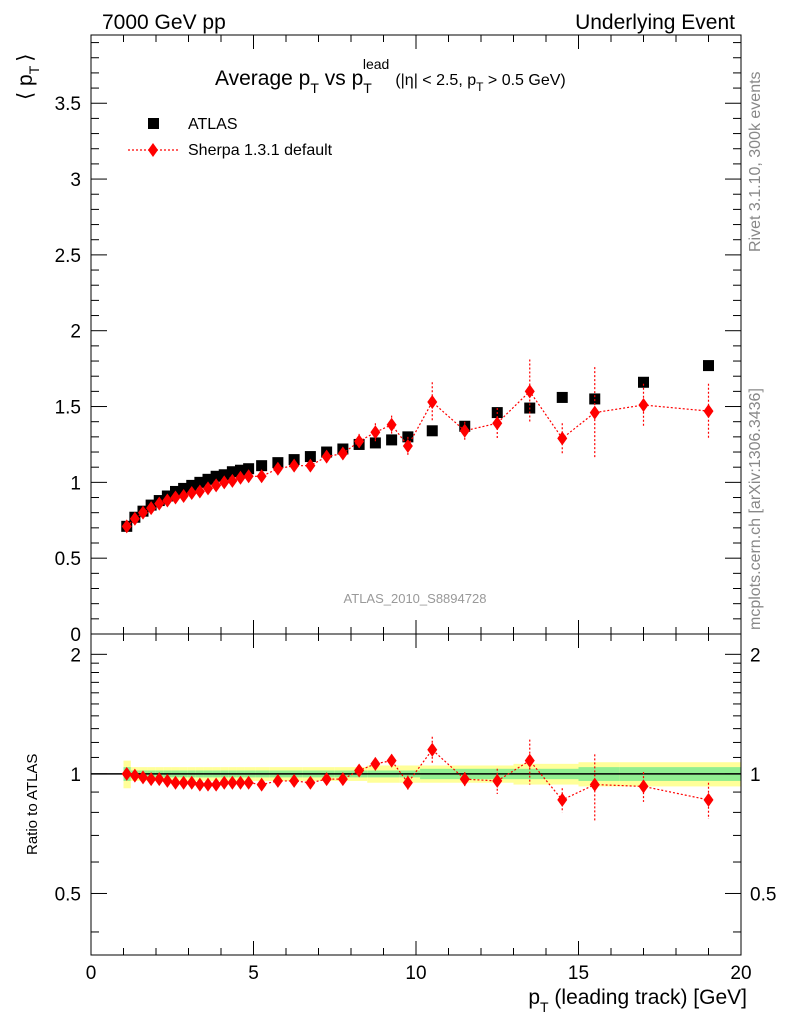 Image resolution: width=786 pixels, height=1024 pixels. Describe the element at coordinates (578, 973) in the screenshot. I see `x-tick-label: 15` at that location.